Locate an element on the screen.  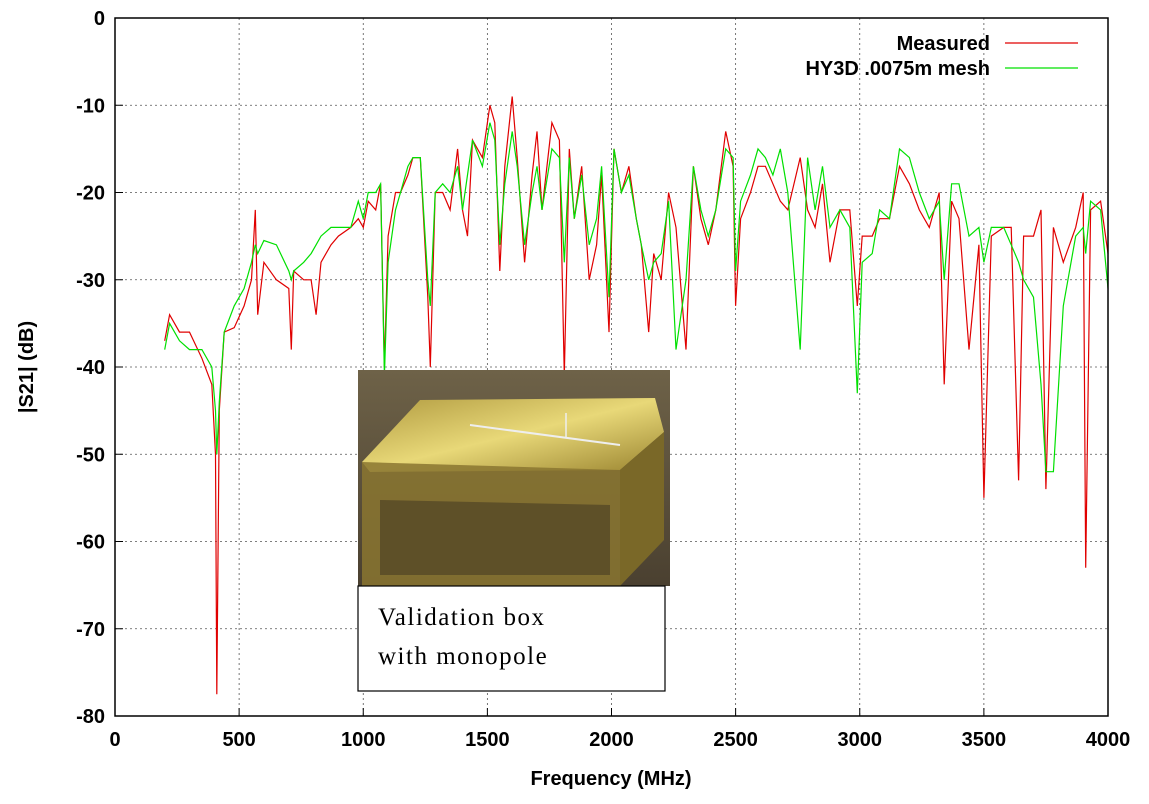
x-tick-label: 2000 is located at coordinates (611, 740).